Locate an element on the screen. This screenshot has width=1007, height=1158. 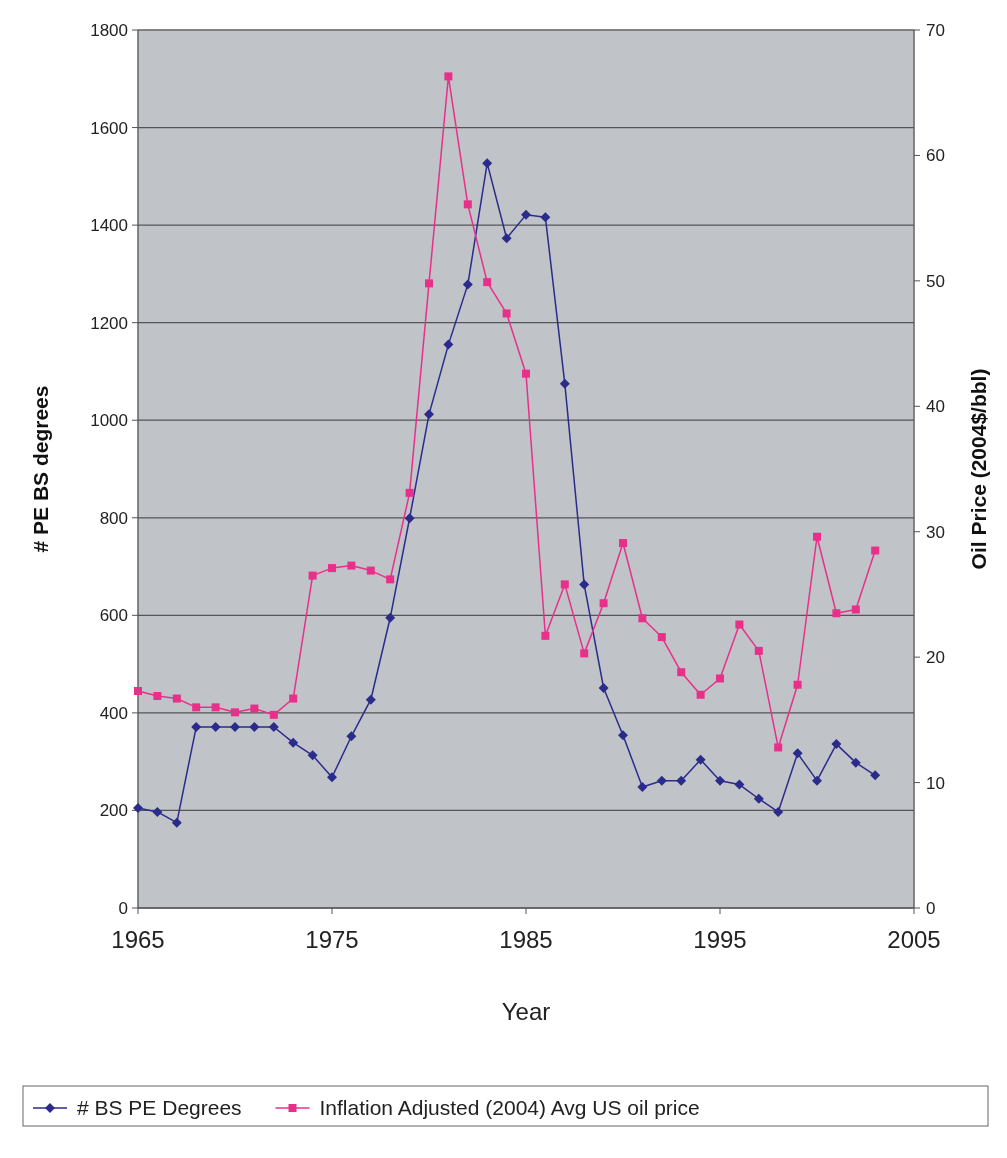
y2-tick-label: 70 is located at coordinates (935, 30).